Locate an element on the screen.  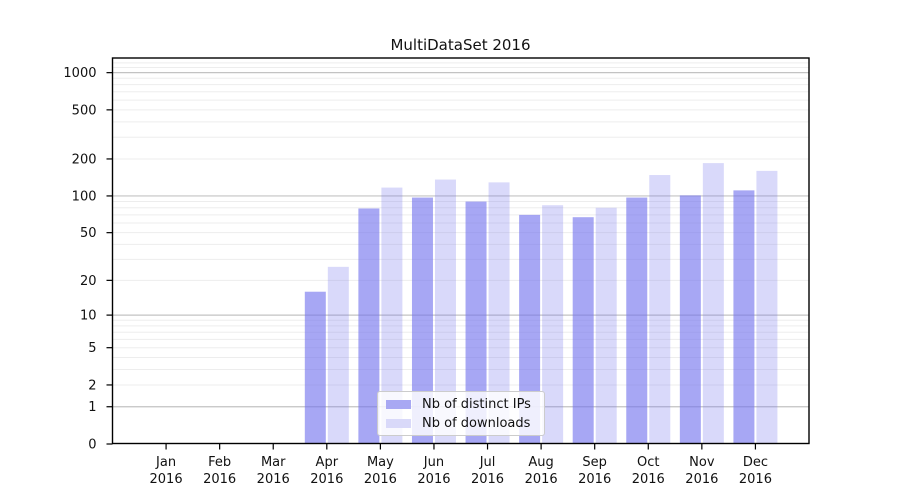
bar-jul-distinct-ips is located at coordinates (476, 322).